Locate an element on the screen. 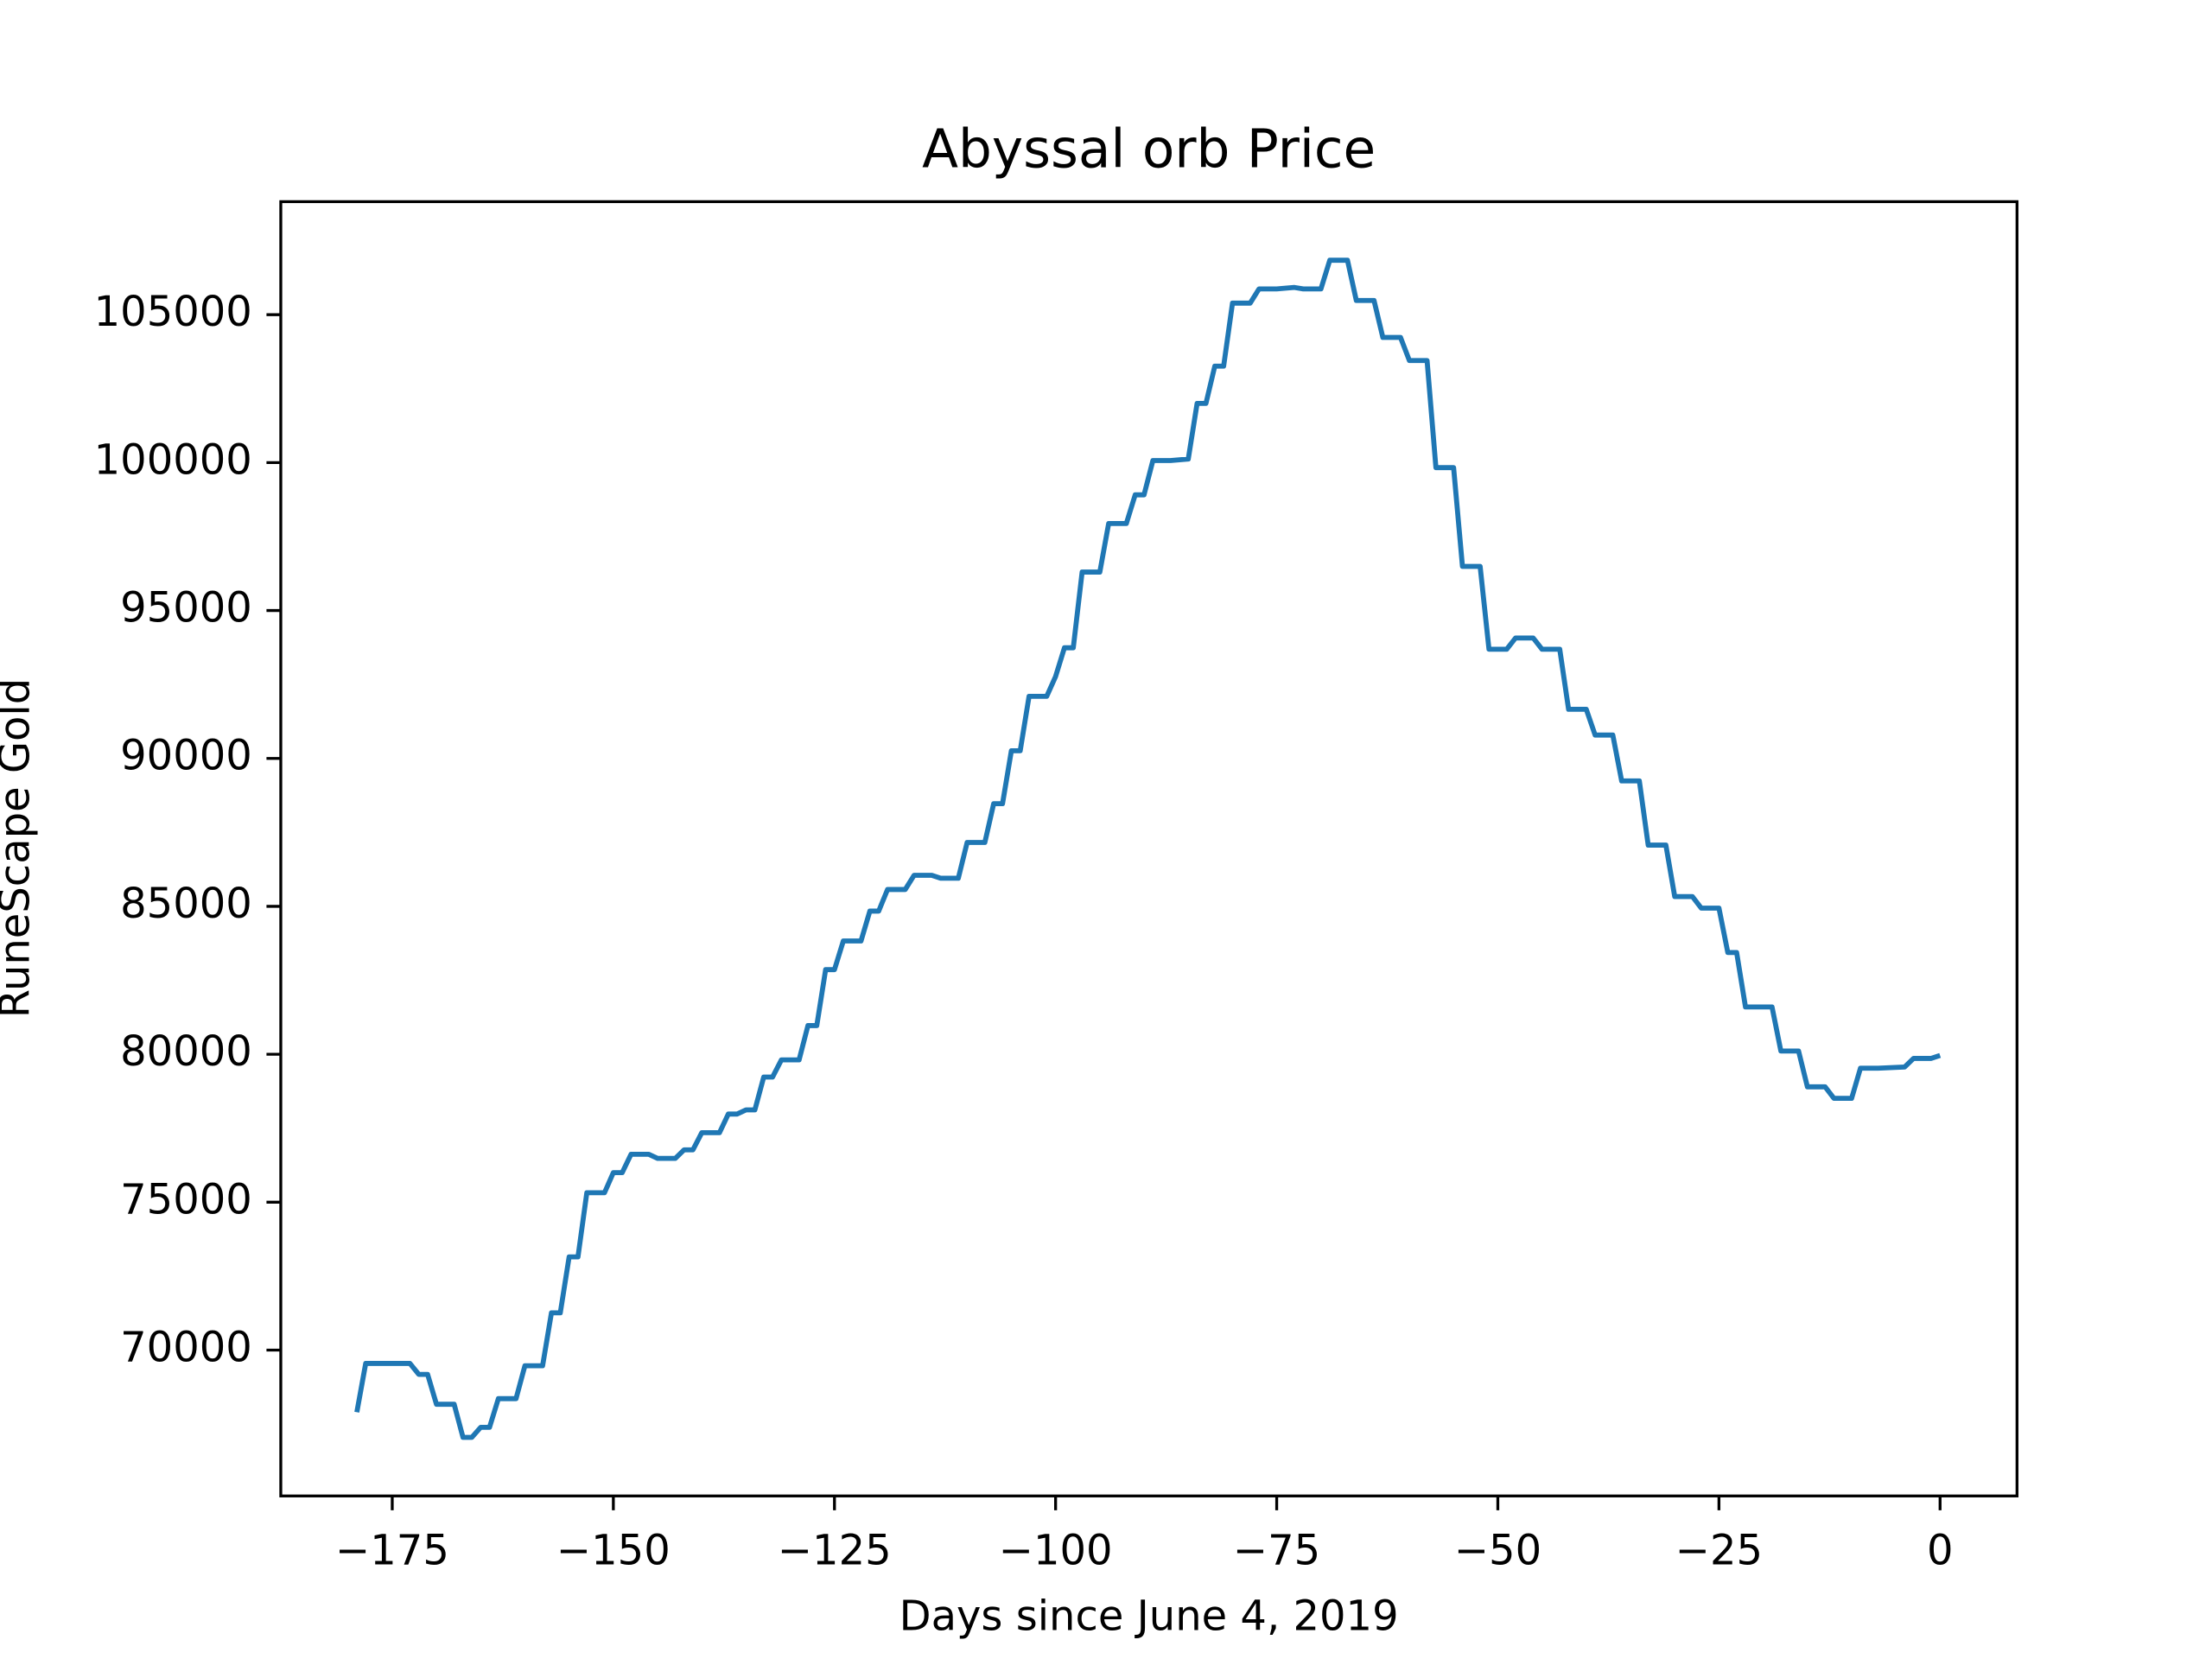 The height and width of the screenshot is (1659, 2212). chart-title: Abyssal orb Price is located at coordinates (1149, 150).